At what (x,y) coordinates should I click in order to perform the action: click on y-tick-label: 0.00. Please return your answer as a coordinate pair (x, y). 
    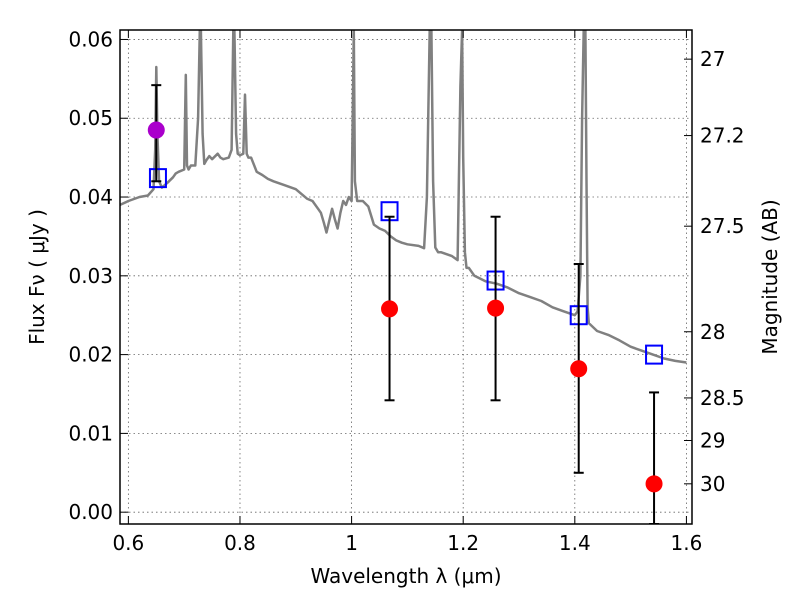
    Looking at the image, I should click on (90, 512).